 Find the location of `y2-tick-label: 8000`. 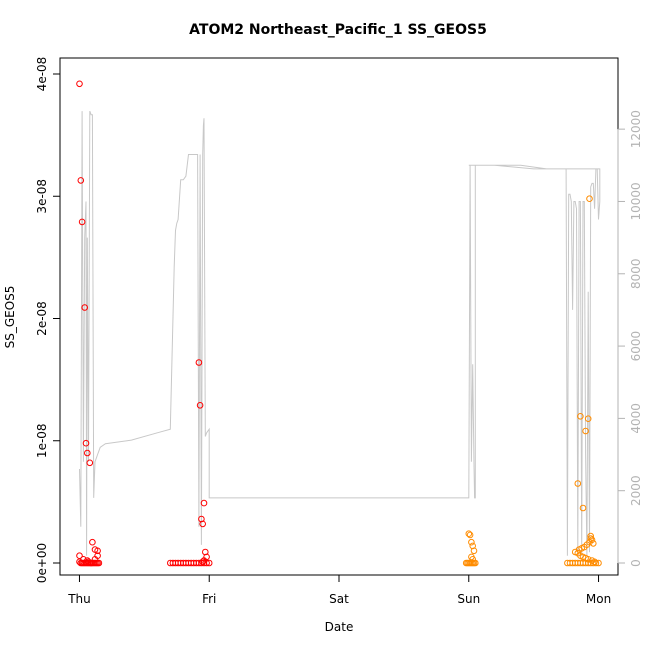

y2-tick-label: 8000 is located at coordinates (636, 273).